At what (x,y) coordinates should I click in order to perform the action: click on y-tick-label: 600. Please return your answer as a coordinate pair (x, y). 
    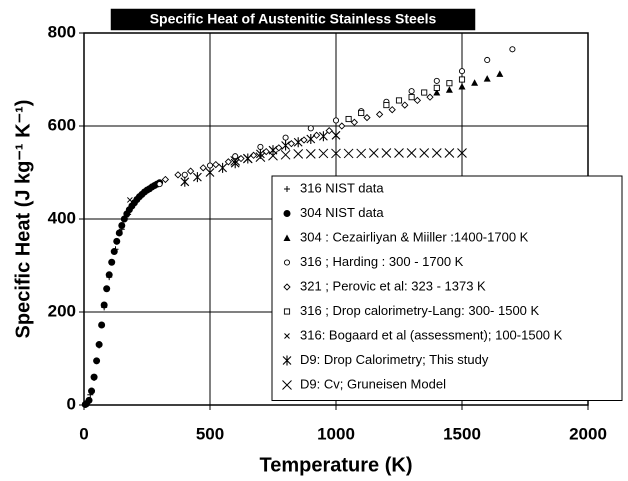
    Looking at the image, I should click on (62, 124).